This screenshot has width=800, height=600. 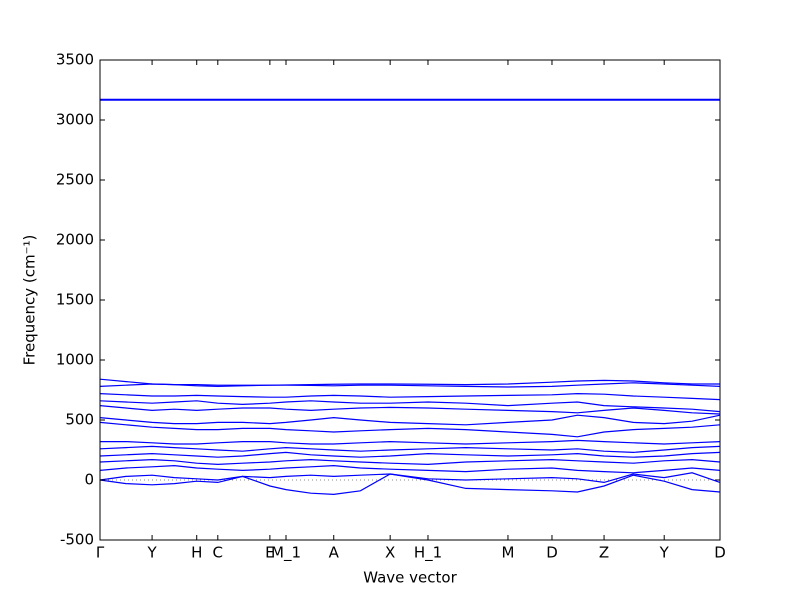 What do you see at coordinates (75, 360) in the screenshot?
I see `y-tick-label: 1000` at bounding box center [75, 360].